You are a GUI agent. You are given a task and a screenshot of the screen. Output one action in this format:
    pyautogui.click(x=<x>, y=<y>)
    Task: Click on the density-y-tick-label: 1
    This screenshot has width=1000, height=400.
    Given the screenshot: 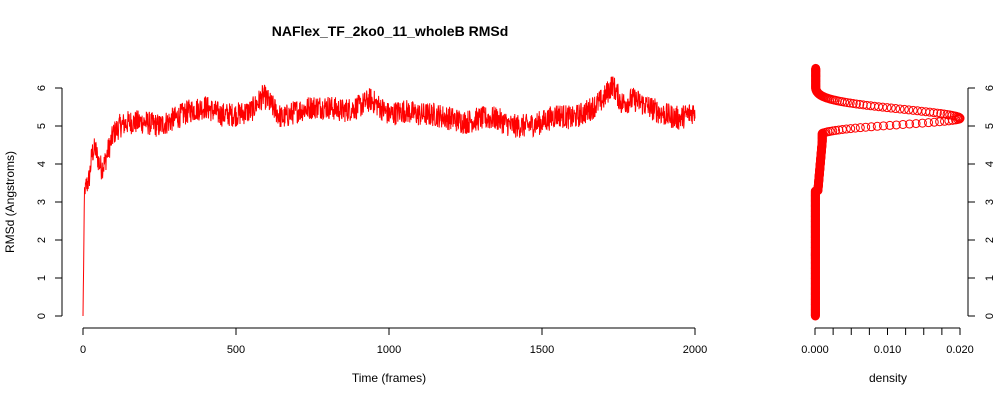 What is the action you would take?
    pyautogui.click(x=990, y=278)
    